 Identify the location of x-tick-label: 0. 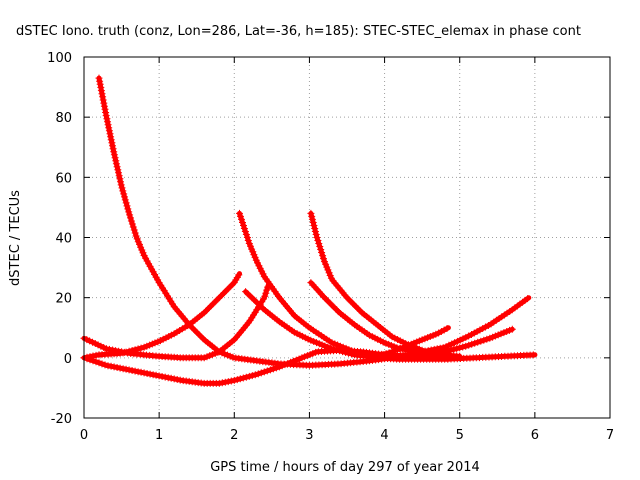
(84, 435).